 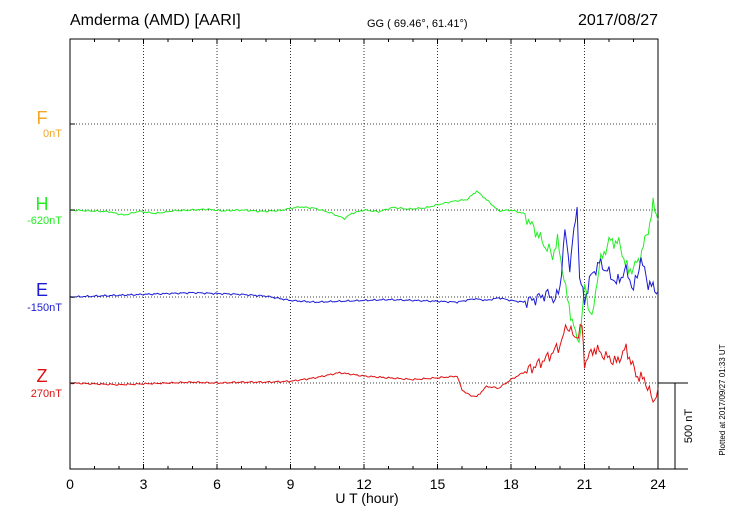 I want to click on x-tick-label: 9, so click(x=291, y=484).